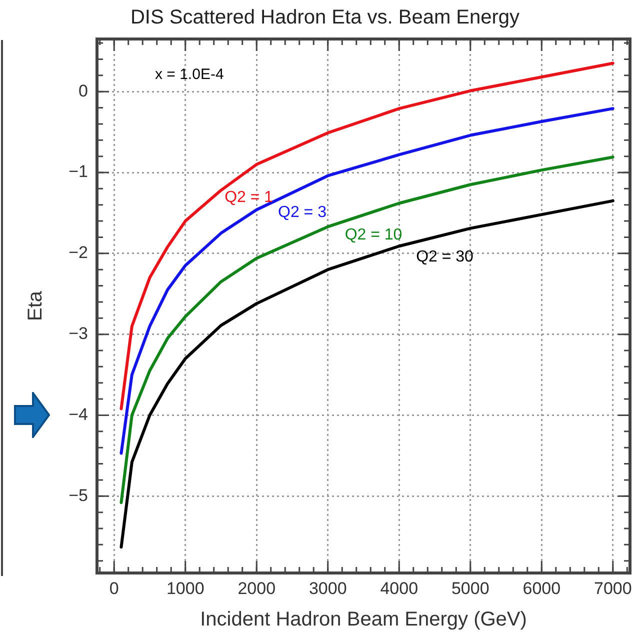 This screenshot has width=640, height=636. What do you see at coordinates (470, 588) in the screenshot?
I see `x-tick-label: 5000` at bounding box center [470, 588].